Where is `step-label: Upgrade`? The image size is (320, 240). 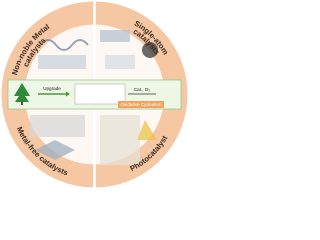 step-label: Upgrade is located at coordinates (52, 88).